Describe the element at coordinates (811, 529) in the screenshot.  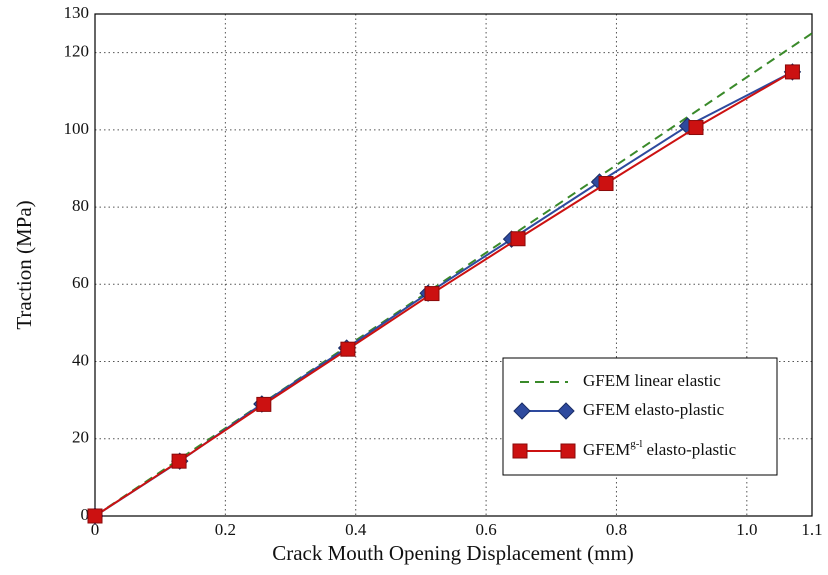
I see `x-tick-label: 1.1` at that location.